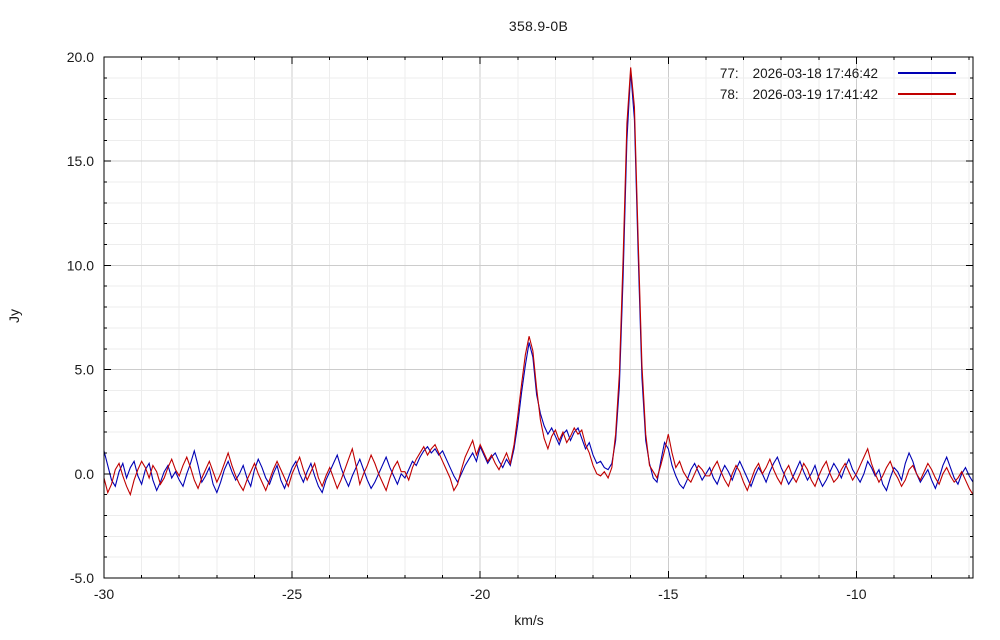  I want to click on y-tick-label: 20.0, so click(80, 57).